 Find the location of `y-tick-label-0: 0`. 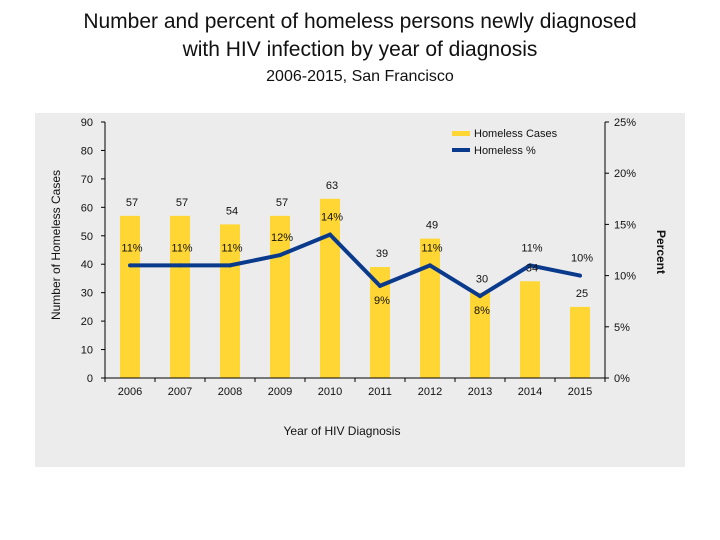

y-tick-label-0: 0 is located at coordinates (90, 379).